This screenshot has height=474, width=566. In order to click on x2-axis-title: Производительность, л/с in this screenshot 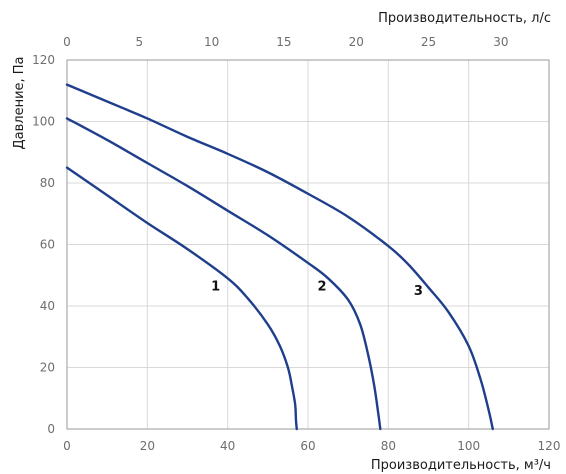, I will do `click(464, 18)`.